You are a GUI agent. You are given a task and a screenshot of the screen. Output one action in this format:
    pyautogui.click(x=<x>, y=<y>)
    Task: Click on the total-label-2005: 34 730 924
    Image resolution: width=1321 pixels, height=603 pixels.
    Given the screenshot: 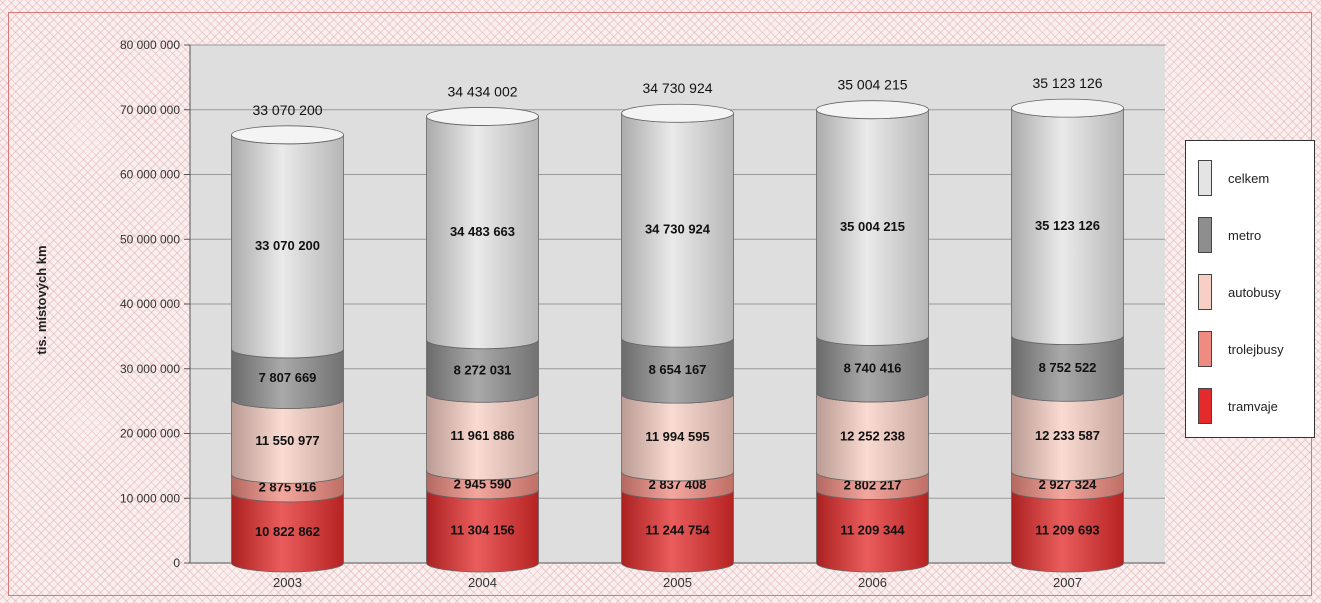 What is the action you would take?
    pyautogui.click(x=677, y=88)
    